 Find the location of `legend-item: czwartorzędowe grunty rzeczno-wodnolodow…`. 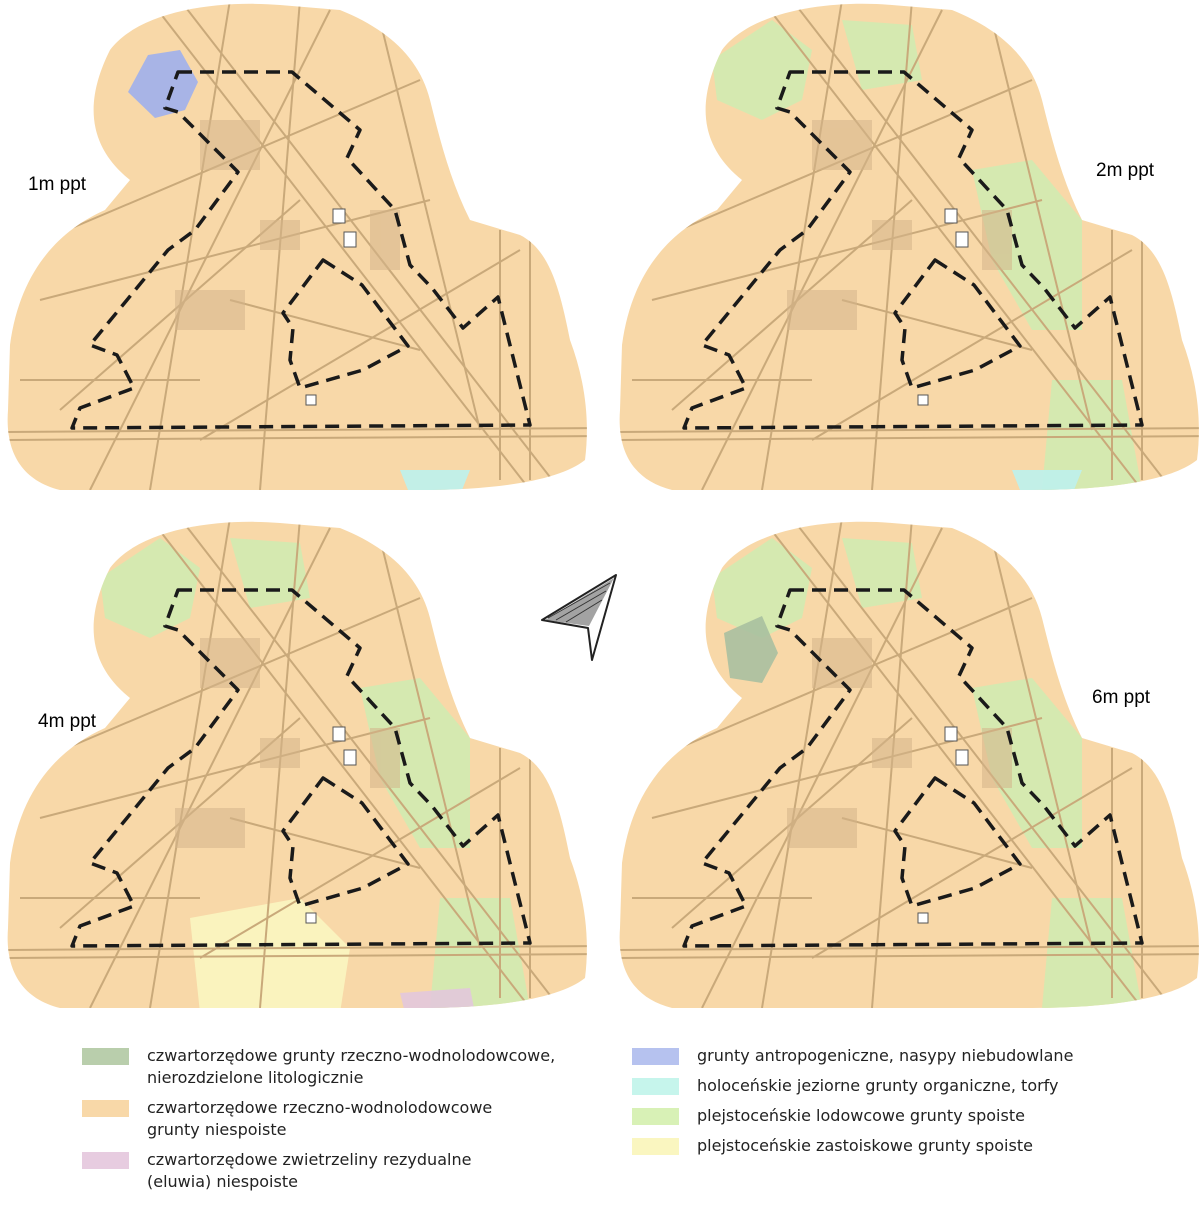

legend-item: czwartorzędowe grunty rzeczno-wodnolodow… is located at coordinates (318, 1067).